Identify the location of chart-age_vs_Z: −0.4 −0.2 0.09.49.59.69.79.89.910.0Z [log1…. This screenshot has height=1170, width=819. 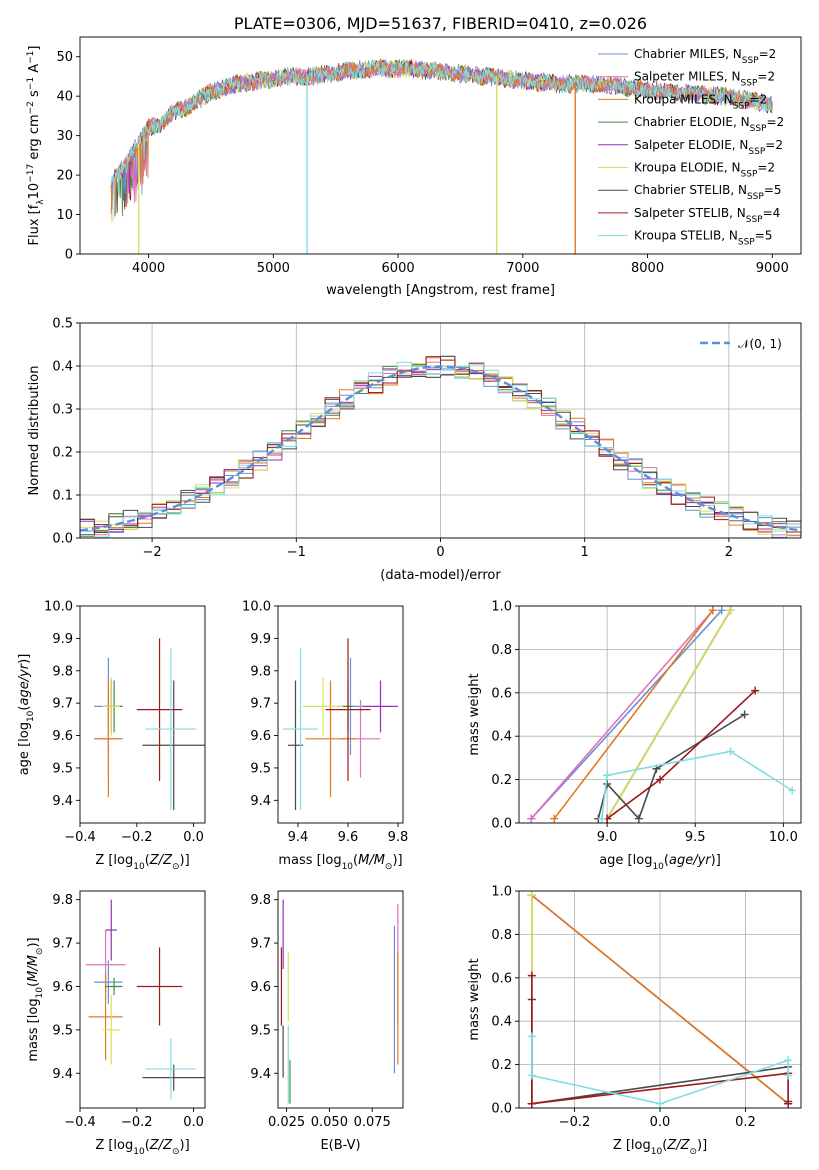
(111, 736).